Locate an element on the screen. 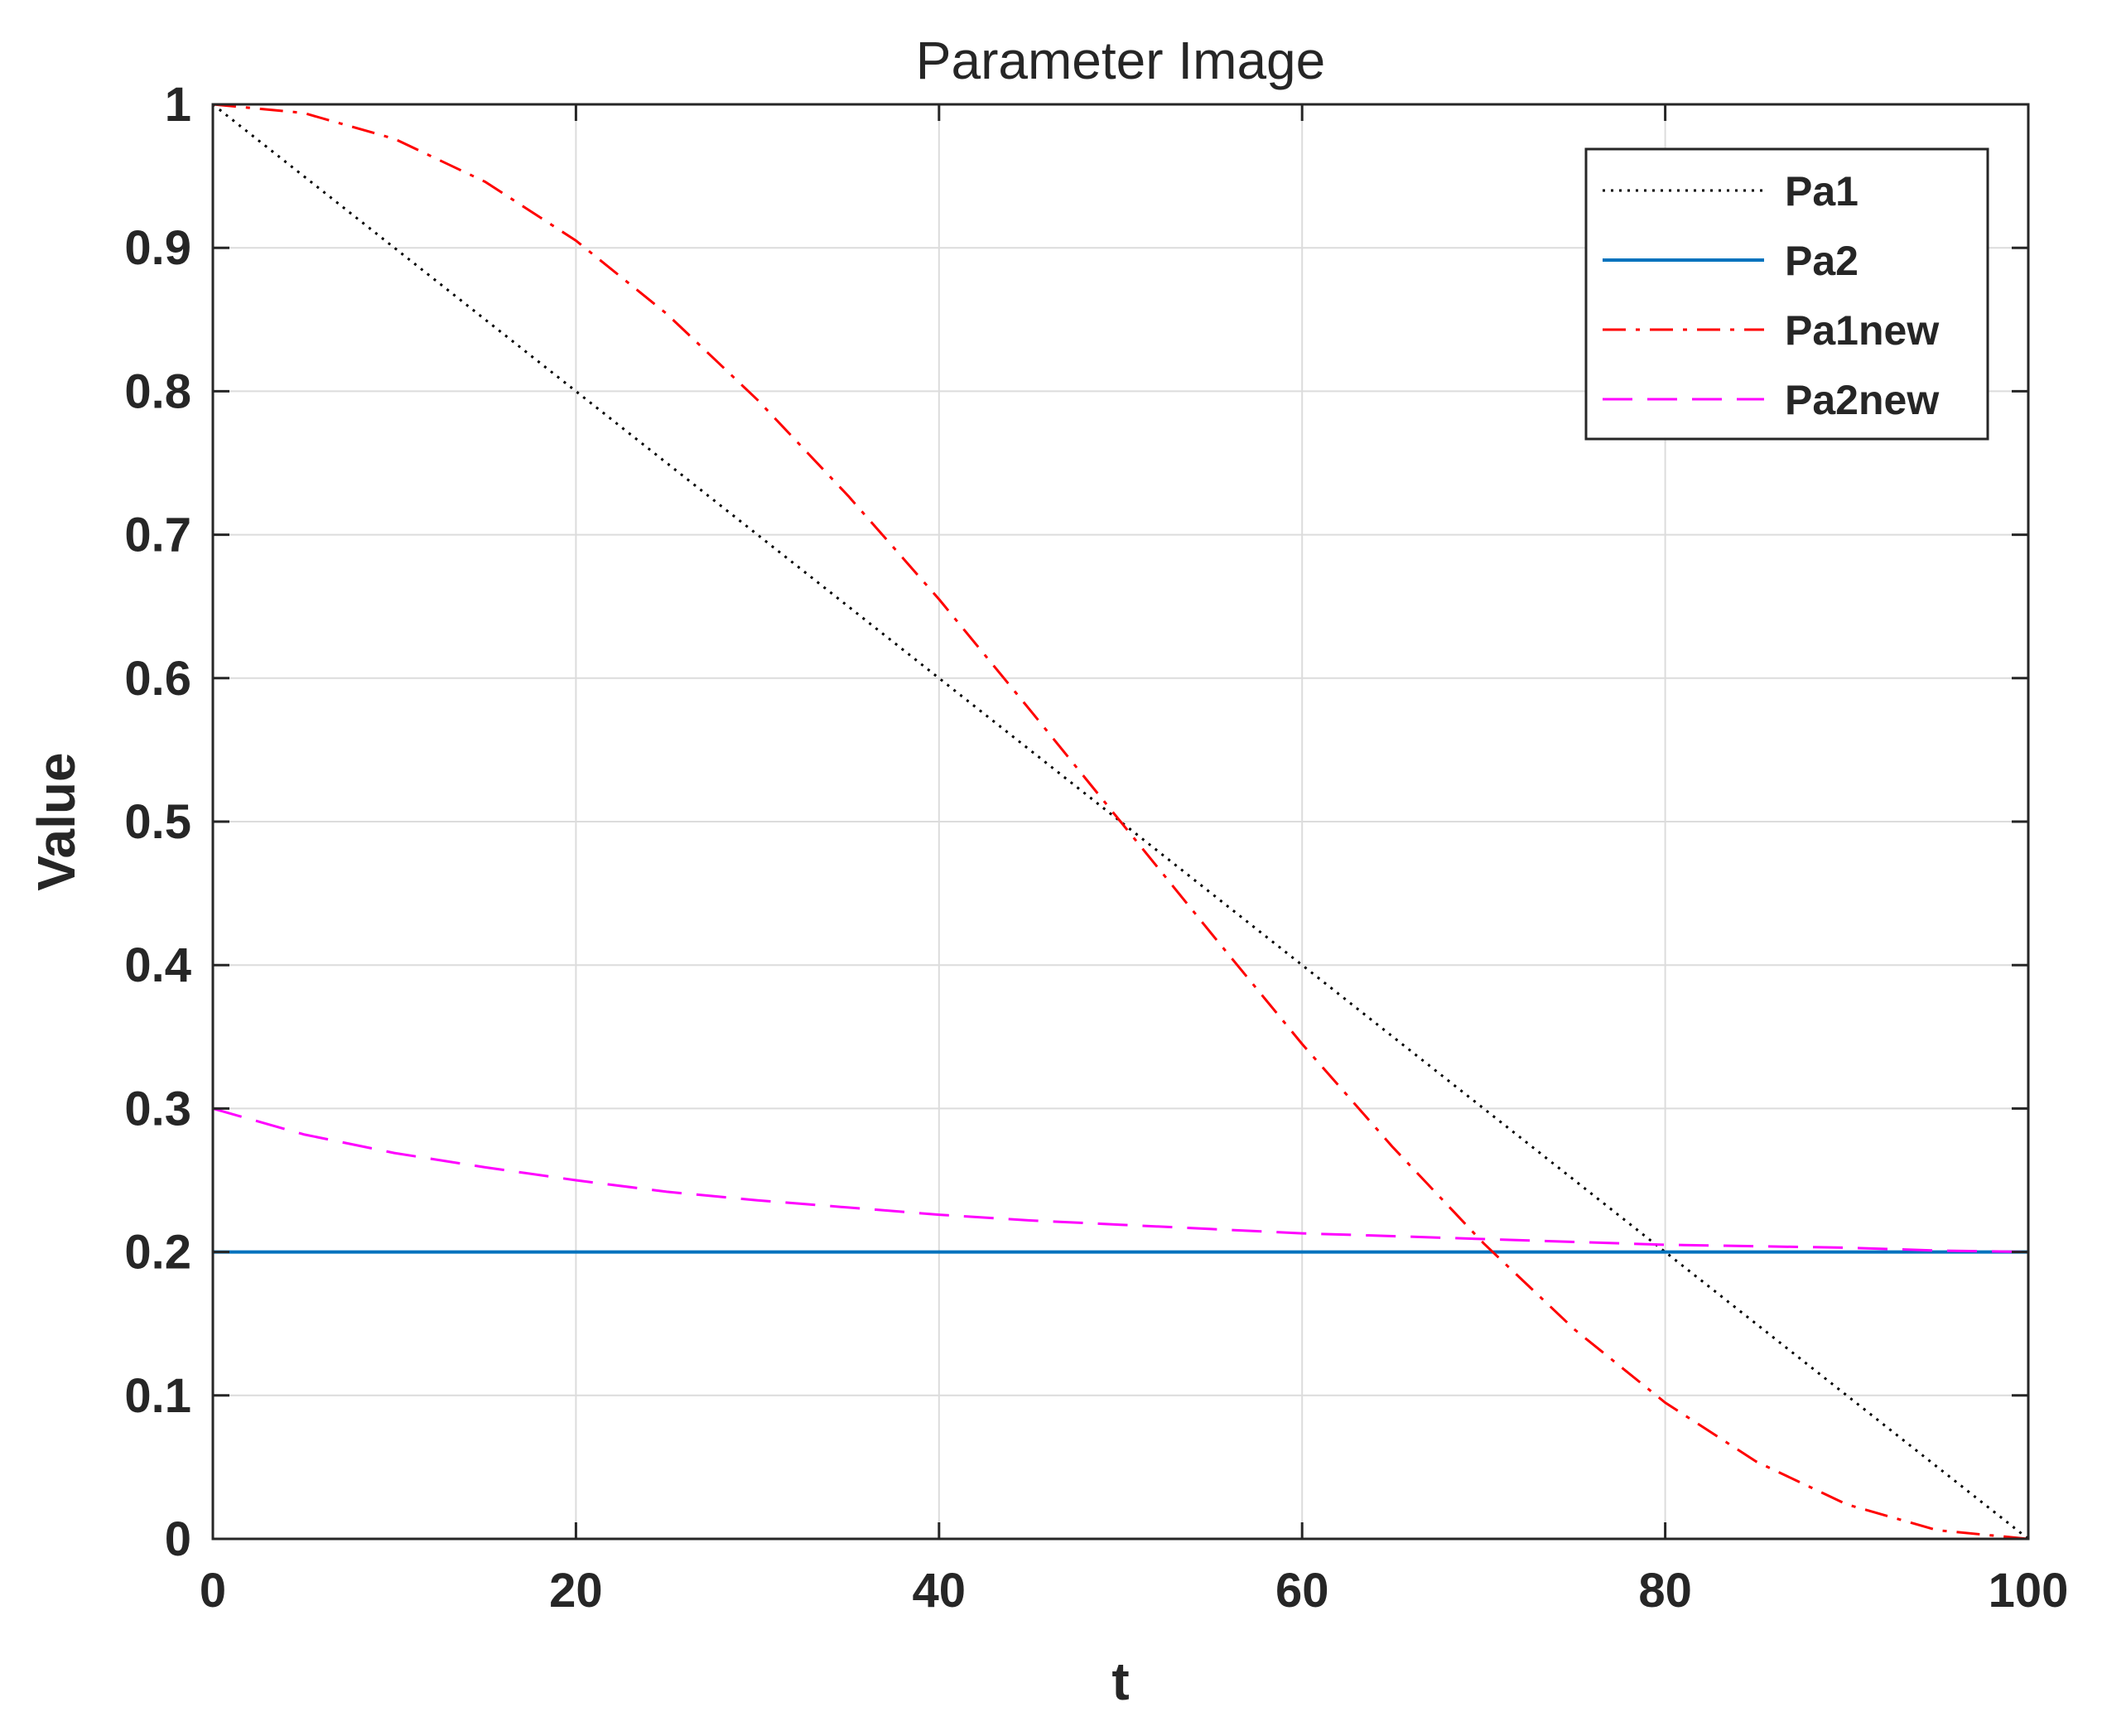 The image size is (2102, 1736). x-axis-label: t is located at coordinates (1120, 1681).